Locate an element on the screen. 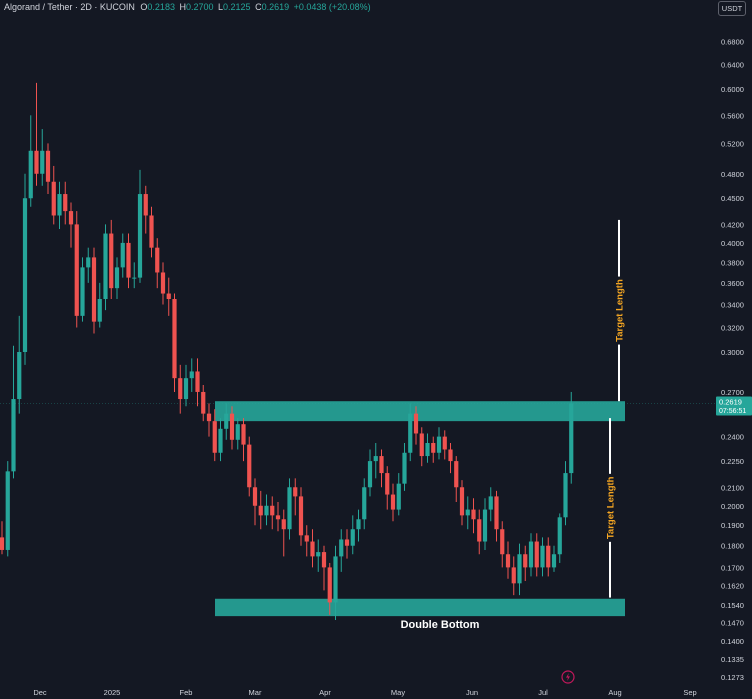  open-label: O is located at coordinates (144, 7).